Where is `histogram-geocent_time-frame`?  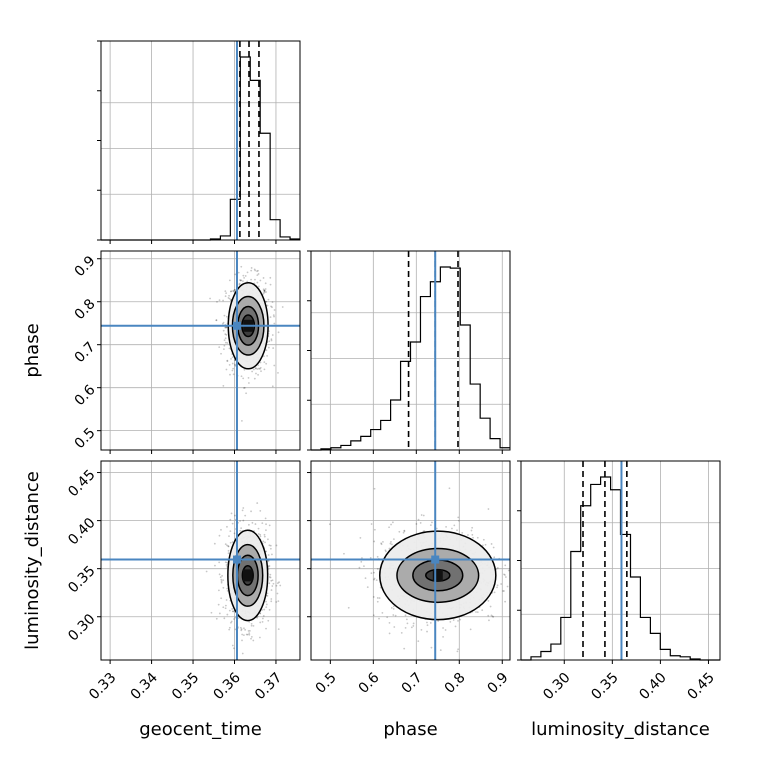
histogram-geocent_time-frame is located at coordinates (200, 140).